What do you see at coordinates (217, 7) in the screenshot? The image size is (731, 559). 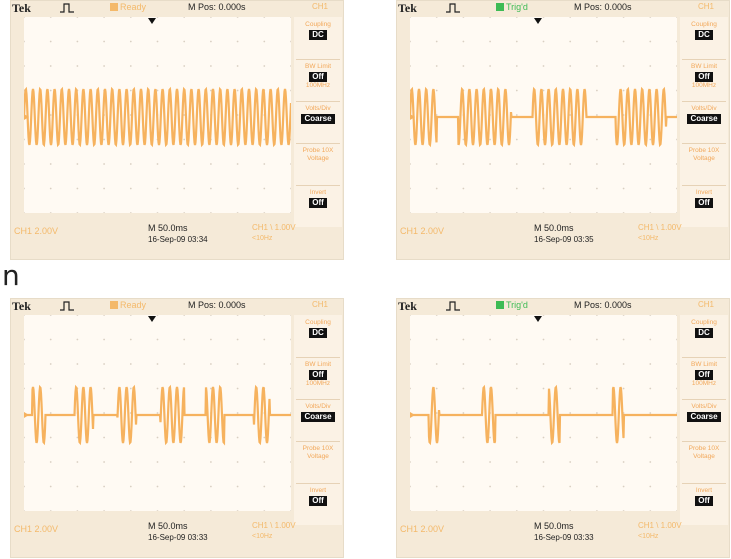 I see `horizontal-position: M Pos: 0.000s` at bounding box center [217, 7].